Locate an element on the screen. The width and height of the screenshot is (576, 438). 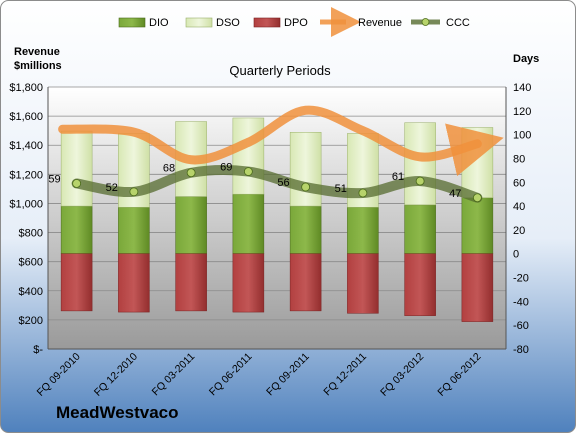
left-tick-label: $1,800 is located at coordinates (26, 88).